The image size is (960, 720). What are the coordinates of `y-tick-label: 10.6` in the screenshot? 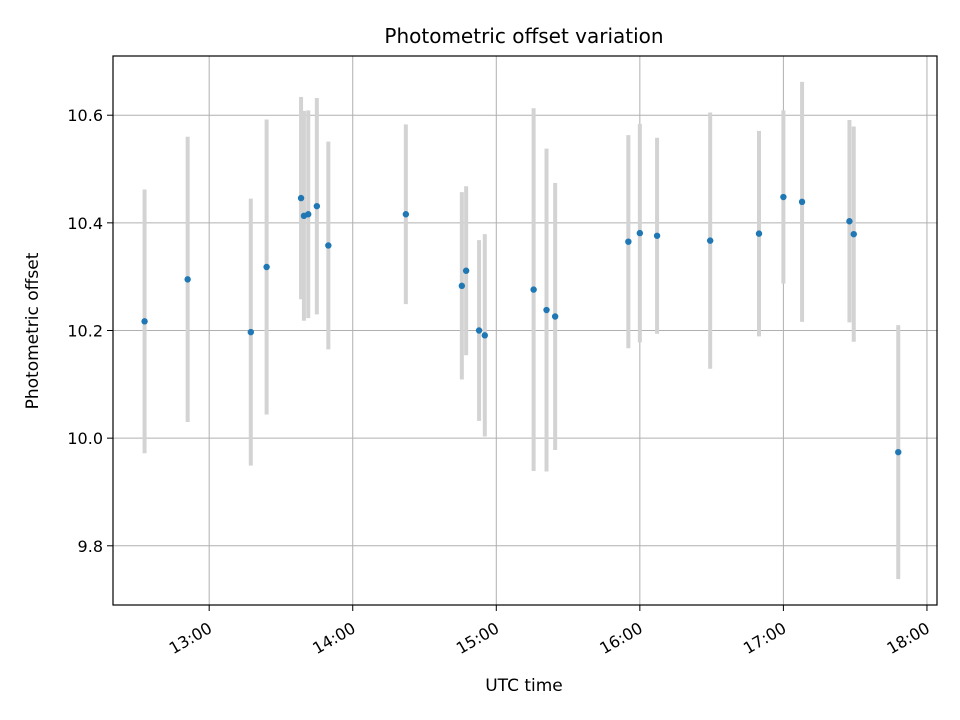 It's located at (85, 115).